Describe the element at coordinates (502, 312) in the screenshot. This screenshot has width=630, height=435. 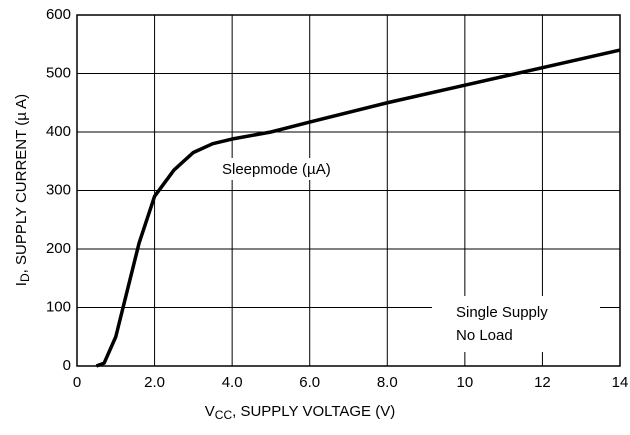
I see `annotation: Single Supply` at that location.